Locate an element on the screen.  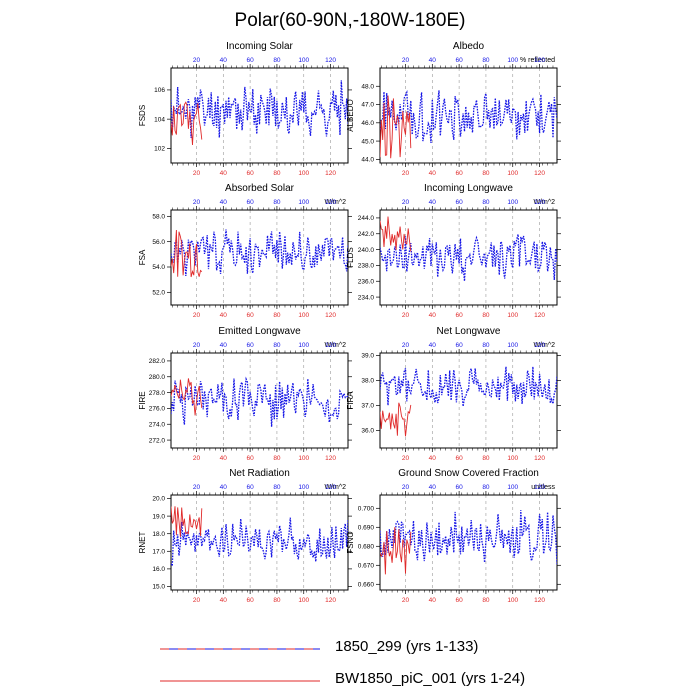
y-tick-label: 106 is located at coordinates (159, 90).